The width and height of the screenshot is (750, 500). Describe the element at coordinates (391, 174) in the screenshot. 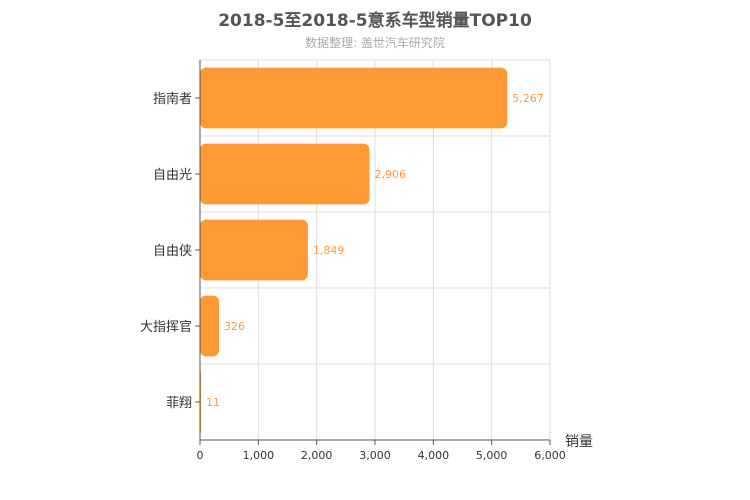

I see `data-label: 2,906` at that location.